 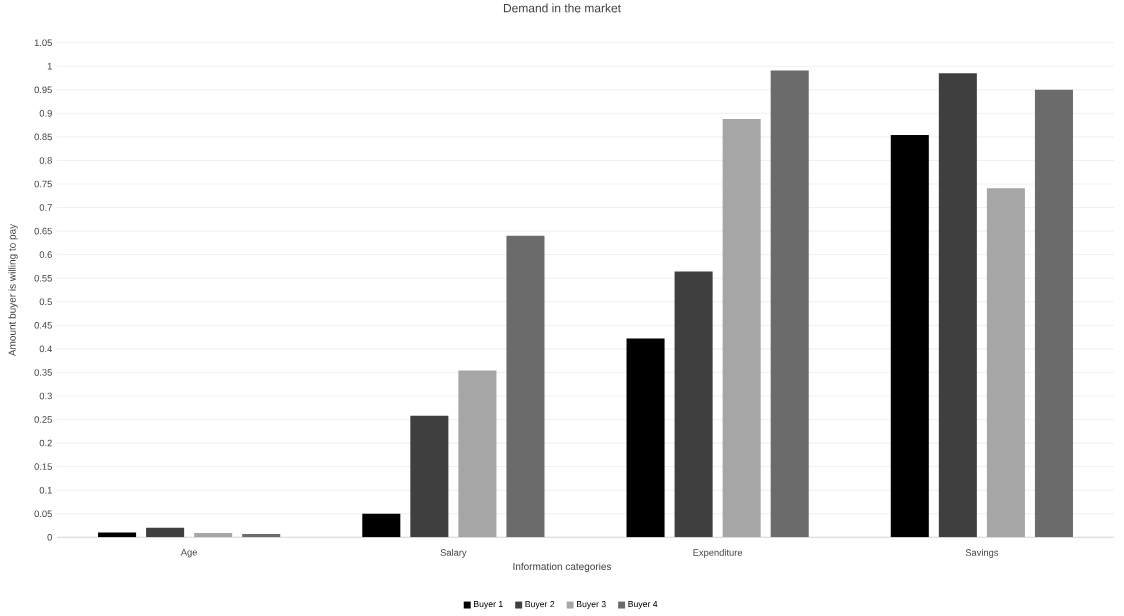 What do you see at coordinates (643, 605) in the screenshot?
I see `legend-label: Buyer 4` at bounding box center [643, 605].